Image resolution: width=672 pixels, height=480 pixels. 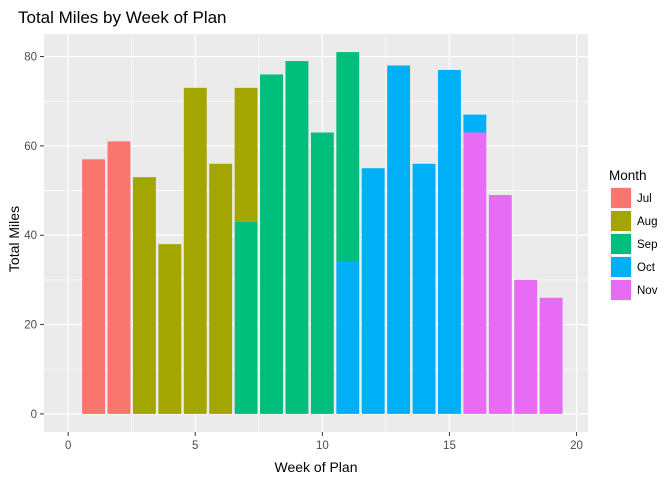 I want to click on x-tick-label: 0, so click(x=68, y=446).